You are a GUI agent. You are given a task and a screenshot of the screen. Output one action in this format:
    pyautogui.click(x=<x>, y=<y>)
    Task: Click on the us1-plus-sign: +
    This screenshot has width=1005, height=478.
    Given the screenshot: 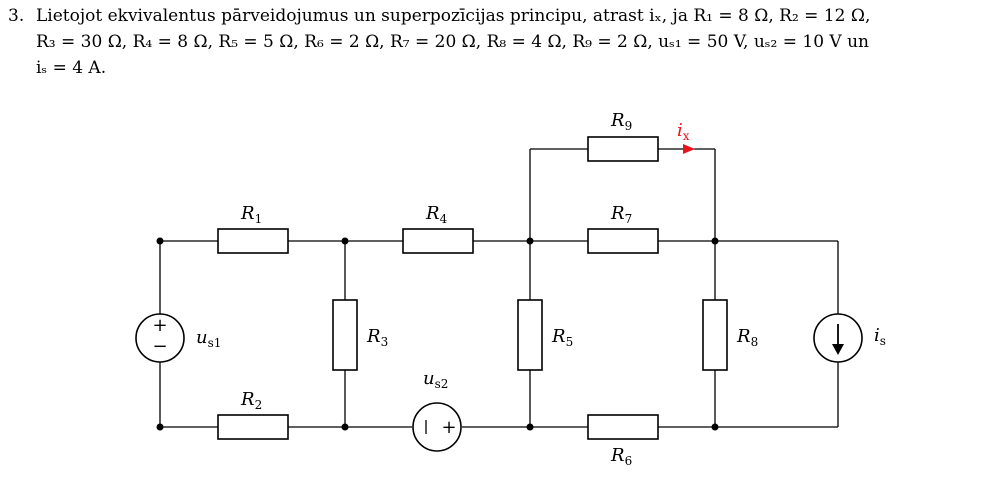 What is the action you would take?
    pyautogui.click(x=159, y=325)
    